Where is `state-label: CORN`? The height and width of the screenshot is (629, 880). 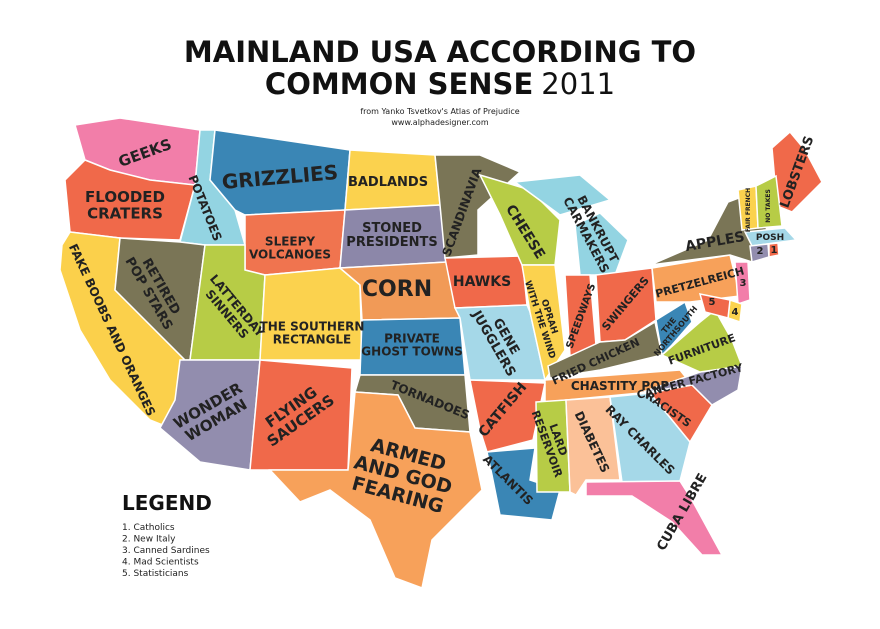
state-label: CORN is located at coordinates (397, 289).